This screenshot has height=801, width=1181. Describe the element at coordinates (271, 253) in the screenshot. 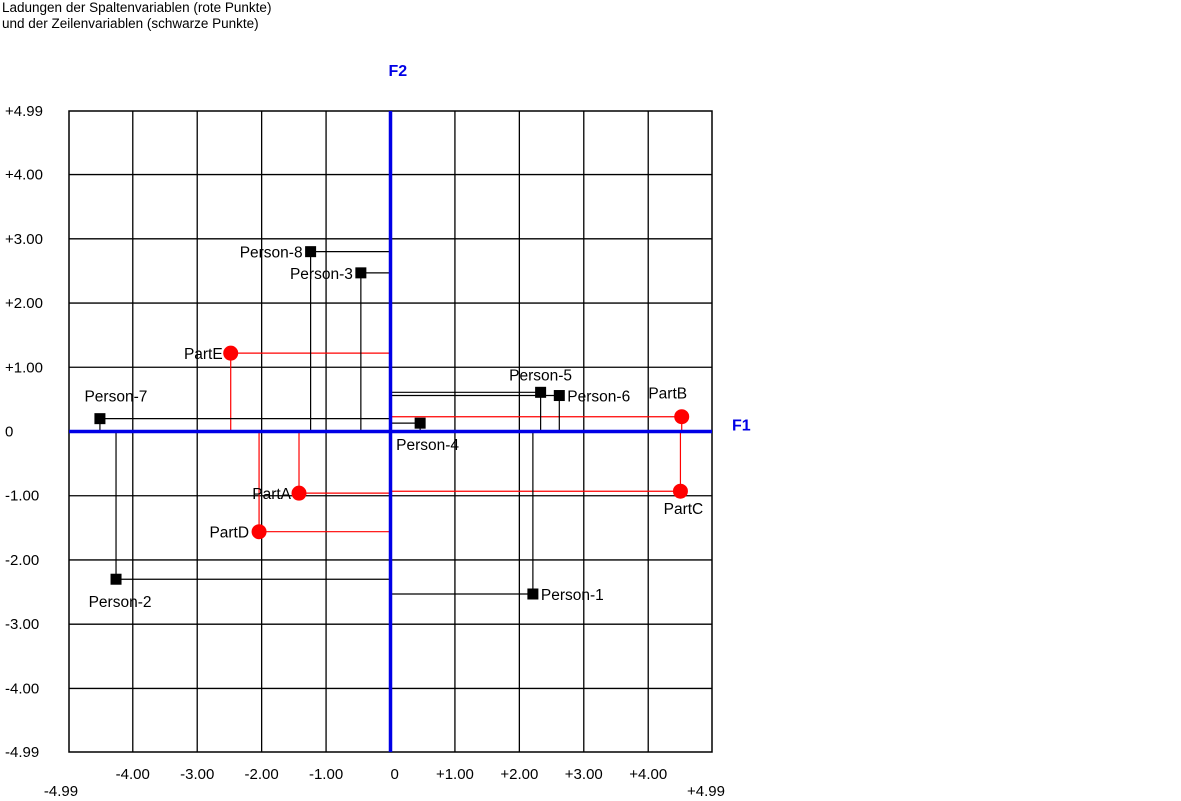

I see `point-label-person-8: Person-8` at that location.